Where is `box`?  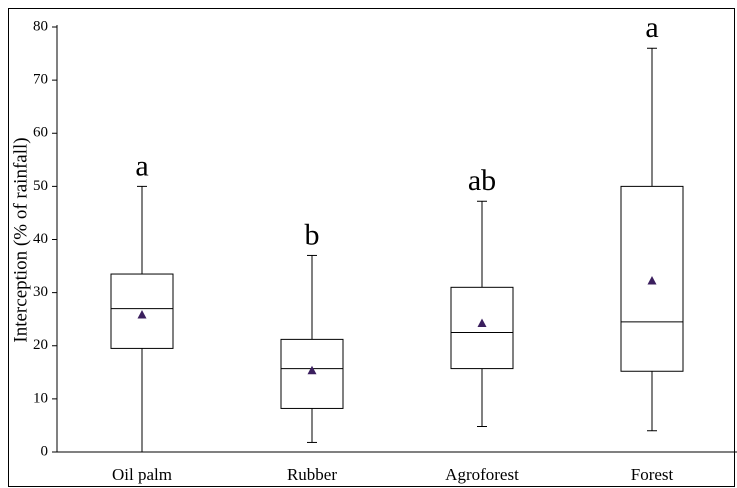
box is located at coordinates (482, 328).